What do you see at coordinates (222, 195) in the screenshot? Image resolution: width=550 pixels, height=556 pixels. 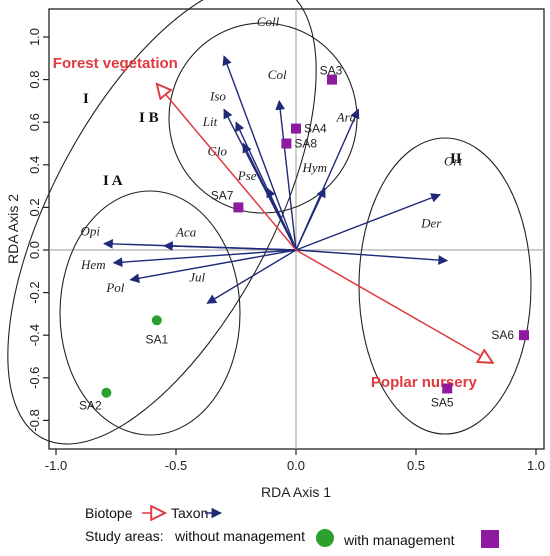 I see `site-label-sa7: SA7` at bounding box center [222, 195].